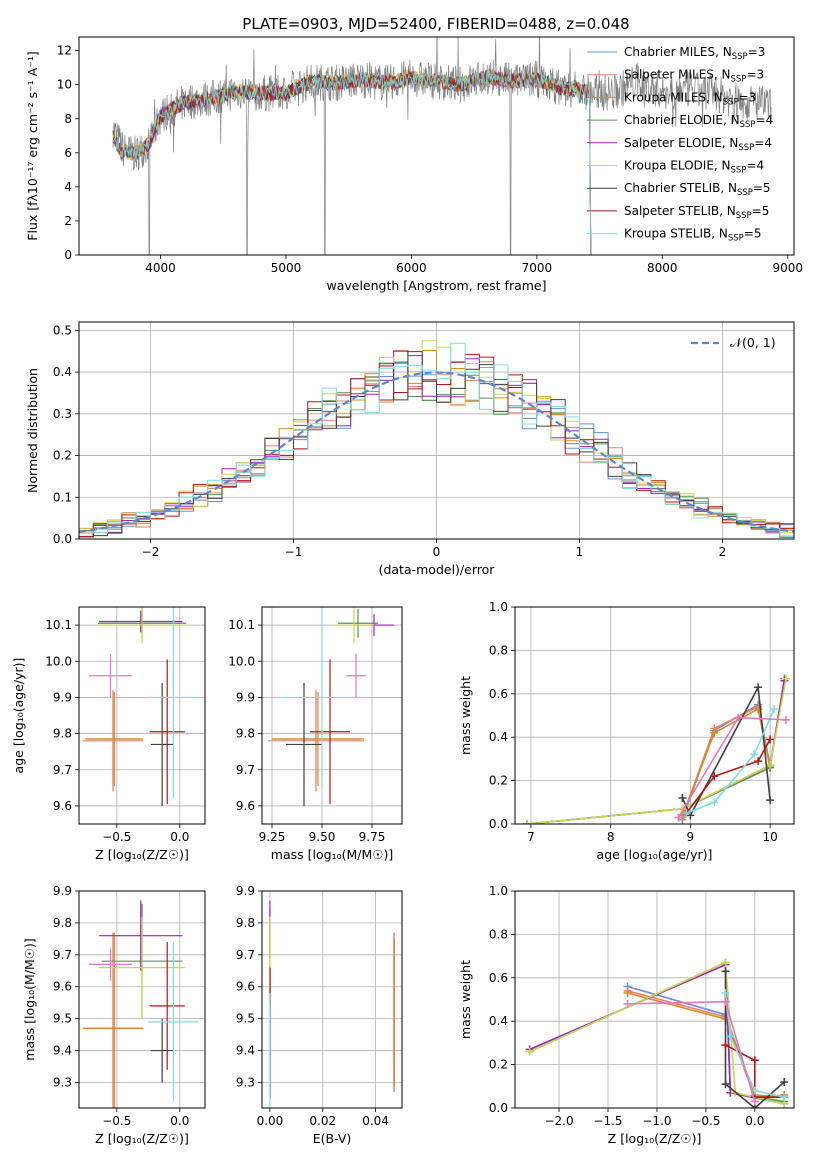 The image size is (819, 1170). I want to click on x-tick-label: 8, so click(611, 837).